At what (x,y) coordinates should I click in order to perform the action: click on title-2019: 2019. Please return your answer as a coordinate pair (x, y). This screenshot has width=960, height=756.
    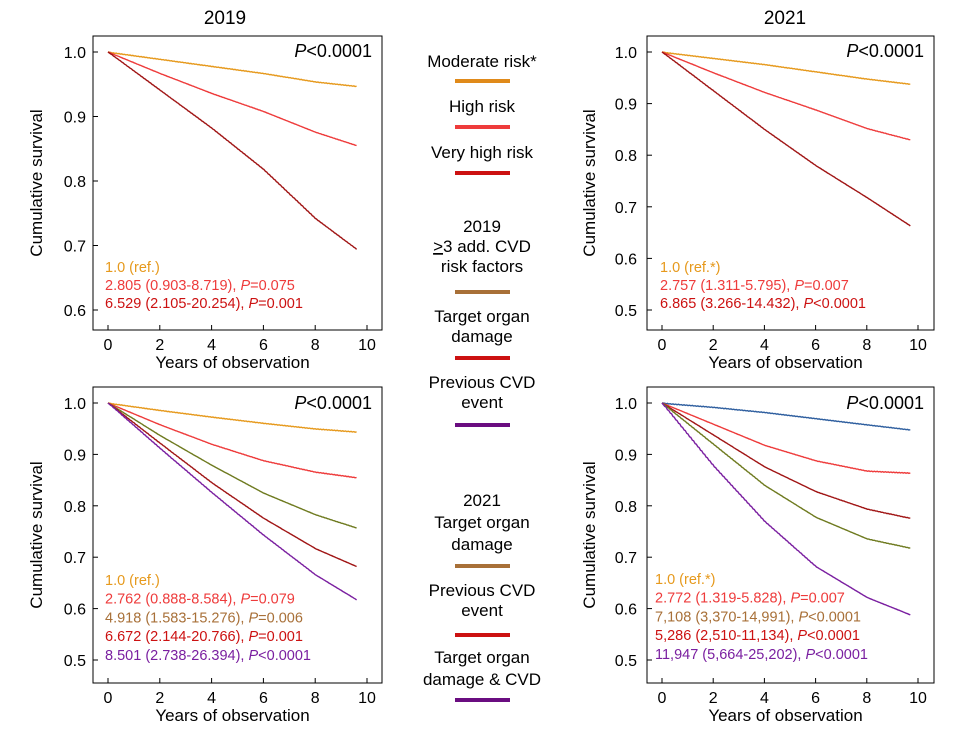
    Looking at the image, I should click on (225, 18).